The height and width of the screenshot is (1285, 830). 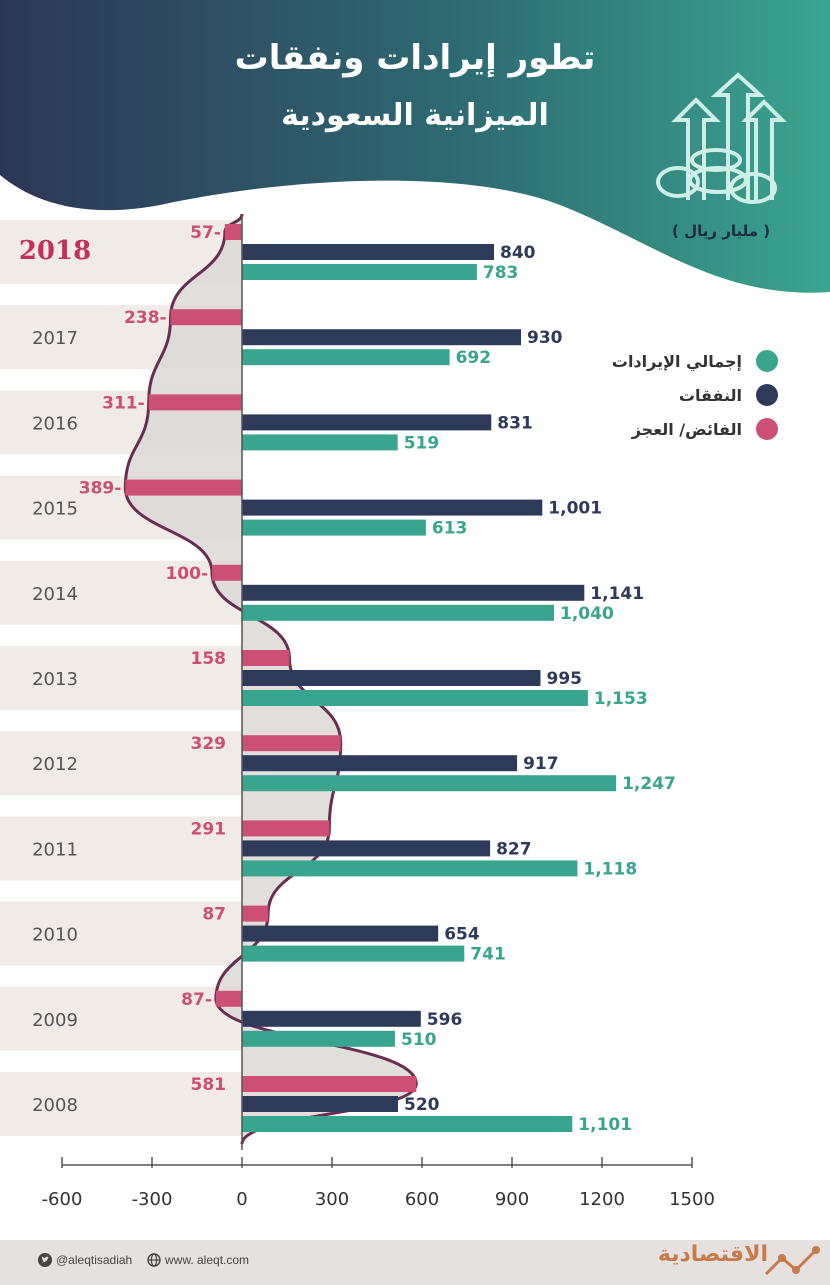 What do you see at coordinates (587, 614) in the screenshot?
I see `revenue-label: 1,040` at bounding box center [587, 614].